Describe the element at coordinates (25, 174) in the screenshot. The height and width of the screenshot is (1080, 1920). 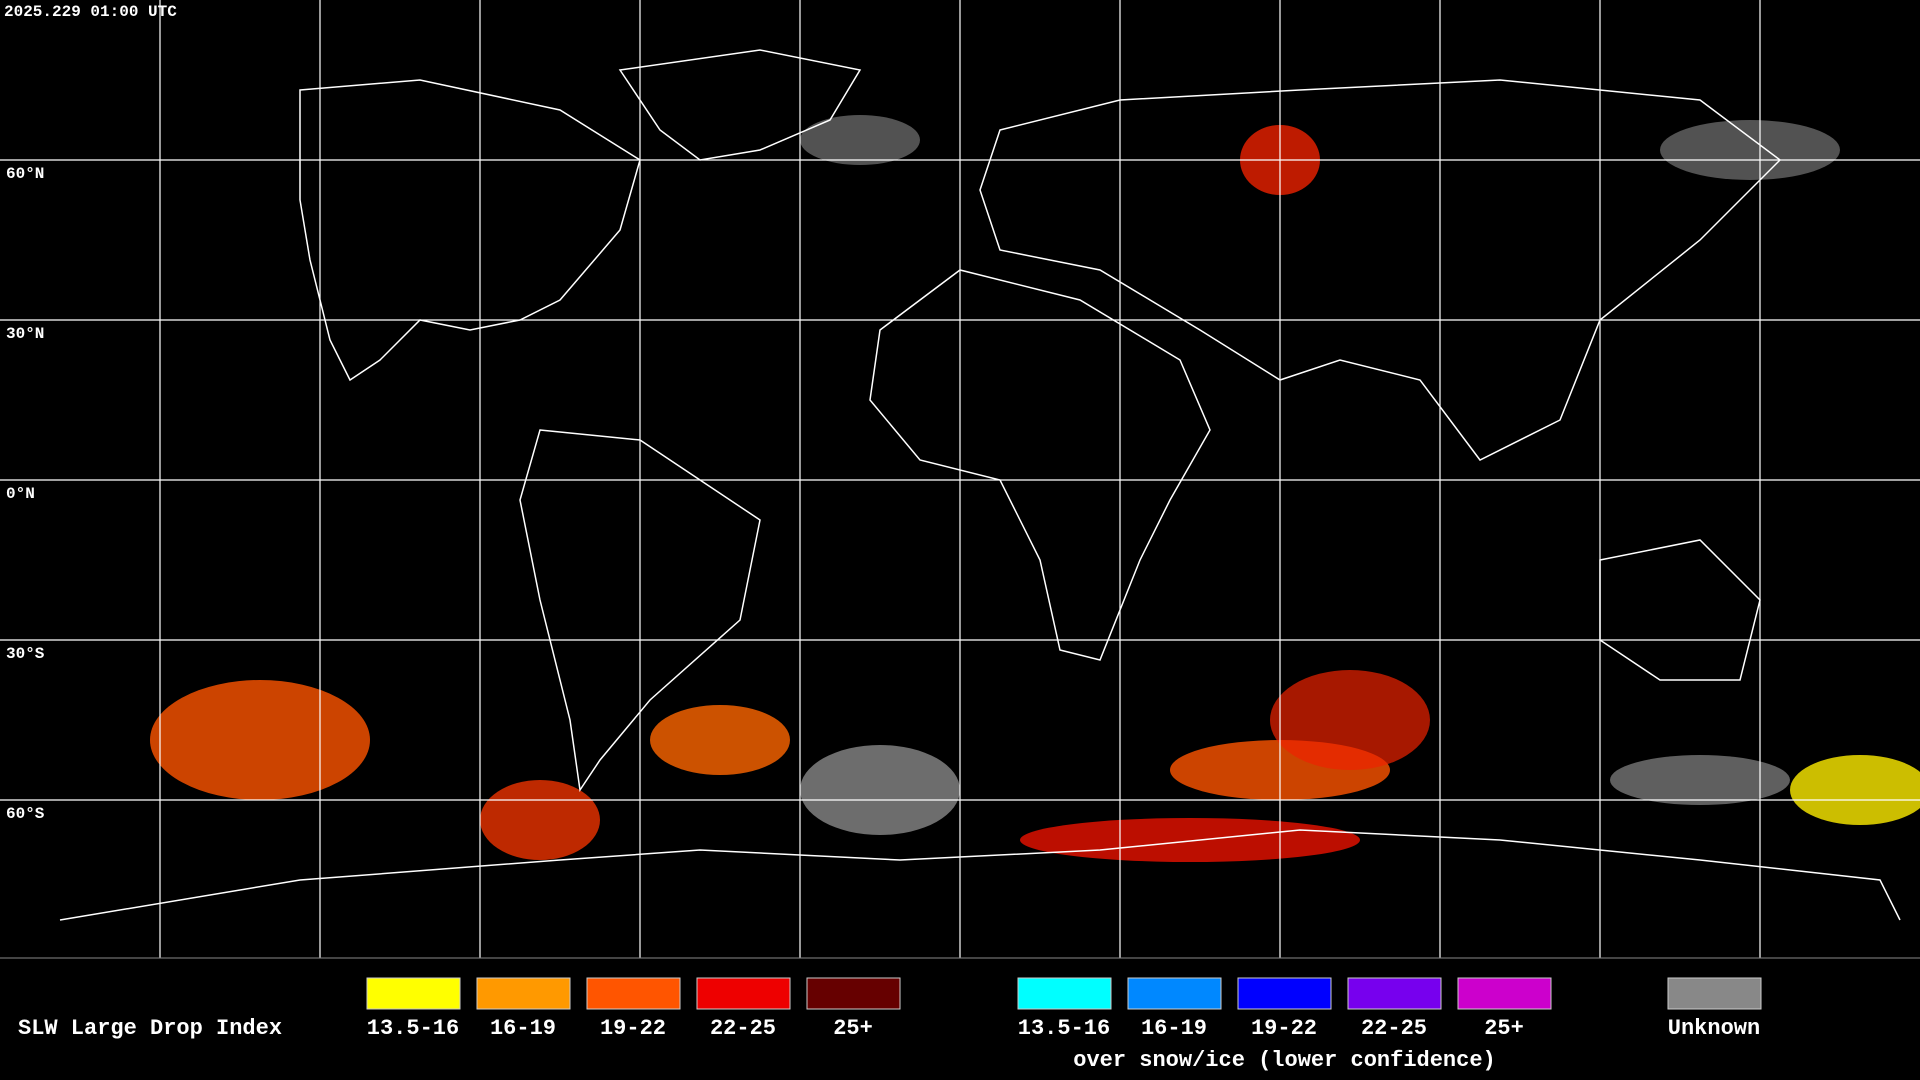
I see `latitude-label: 60°N` at that location.